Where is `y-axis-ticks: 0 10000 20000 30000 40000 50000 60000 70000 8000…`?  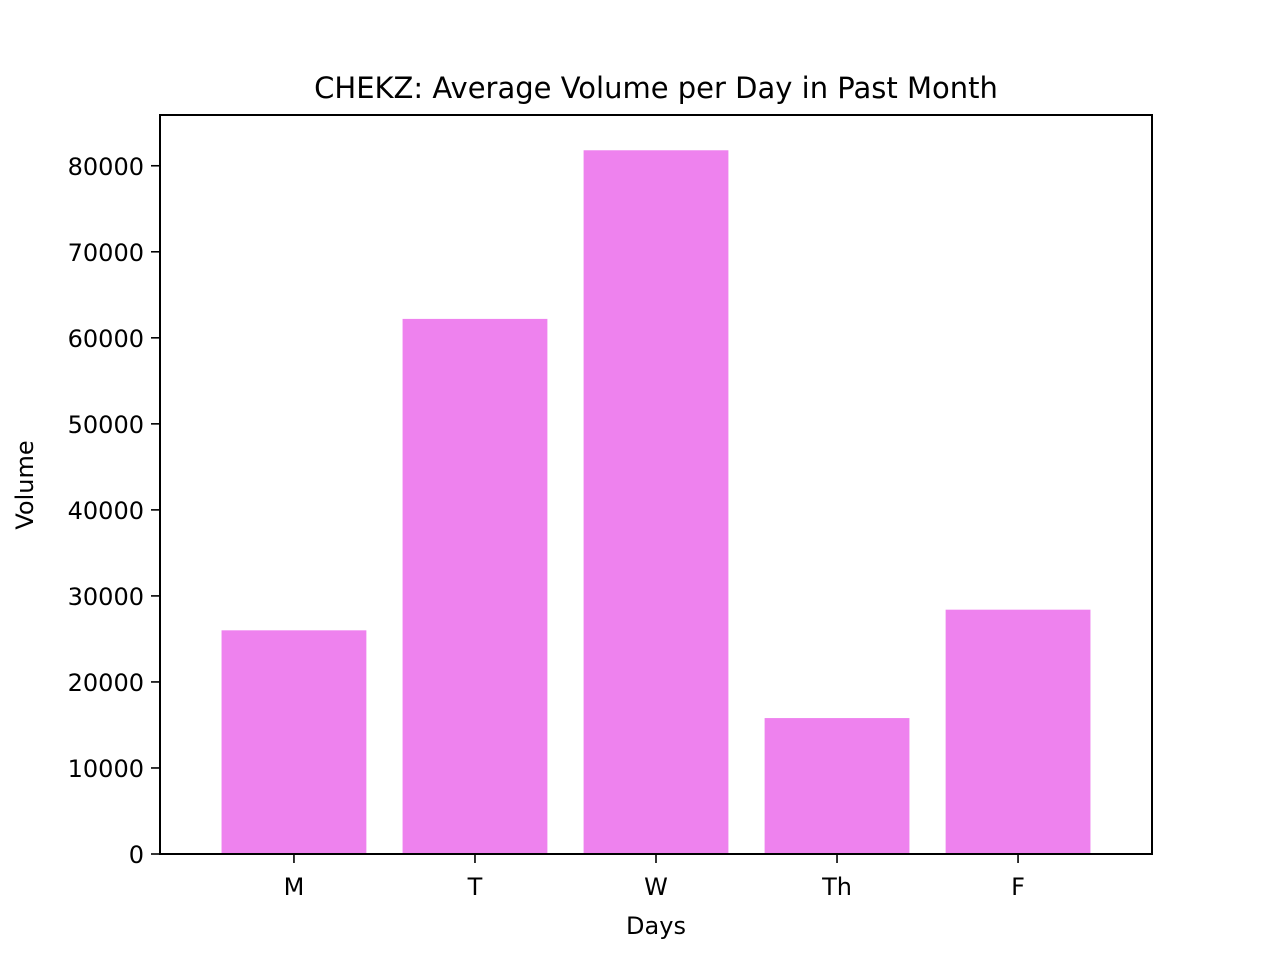 y-axis-ticks: 0 10000 20000 30000 40000 50000 60000 70000 8000… is located at coordinates (114, 511).